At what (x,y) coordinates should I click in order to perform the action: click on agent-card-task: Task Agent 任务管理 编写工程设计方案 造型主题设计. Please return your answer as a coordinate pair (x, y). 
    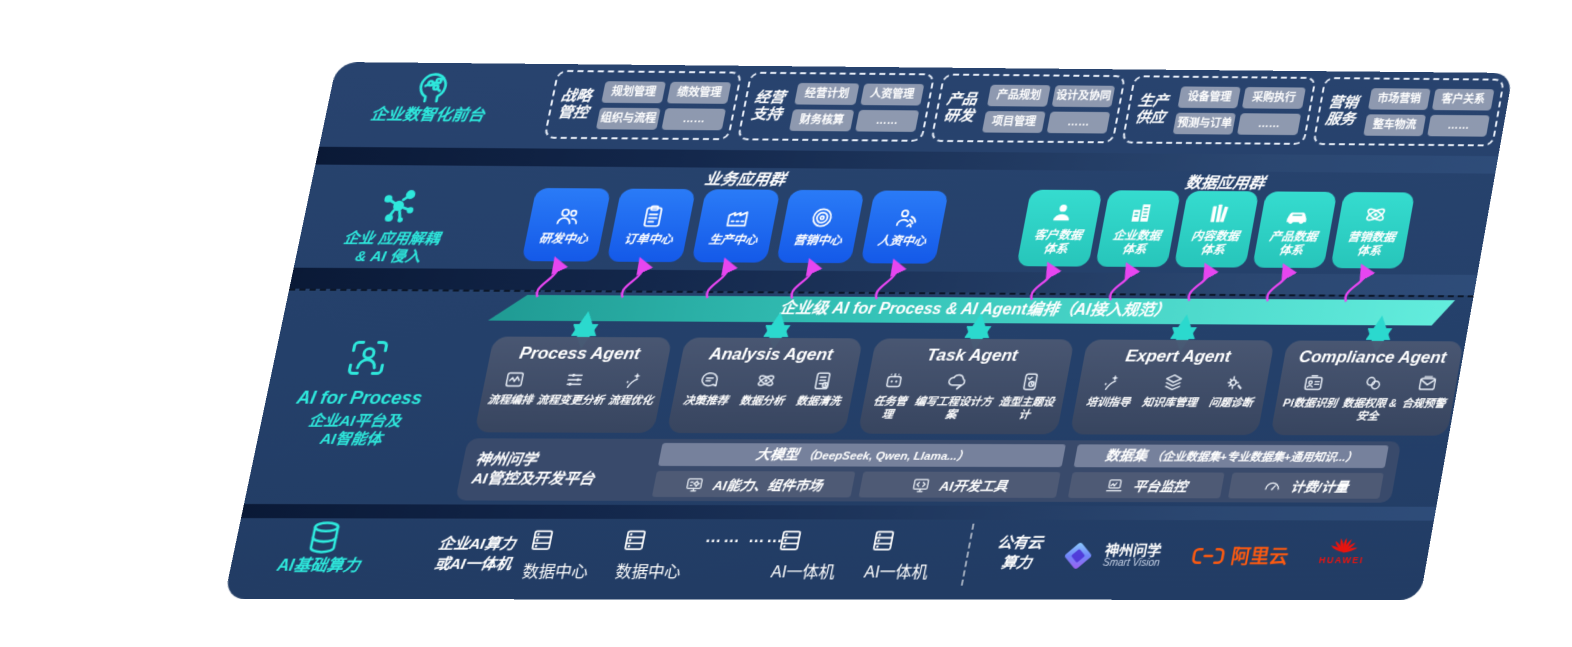
    Looking at the image, I should click on (966, 386).